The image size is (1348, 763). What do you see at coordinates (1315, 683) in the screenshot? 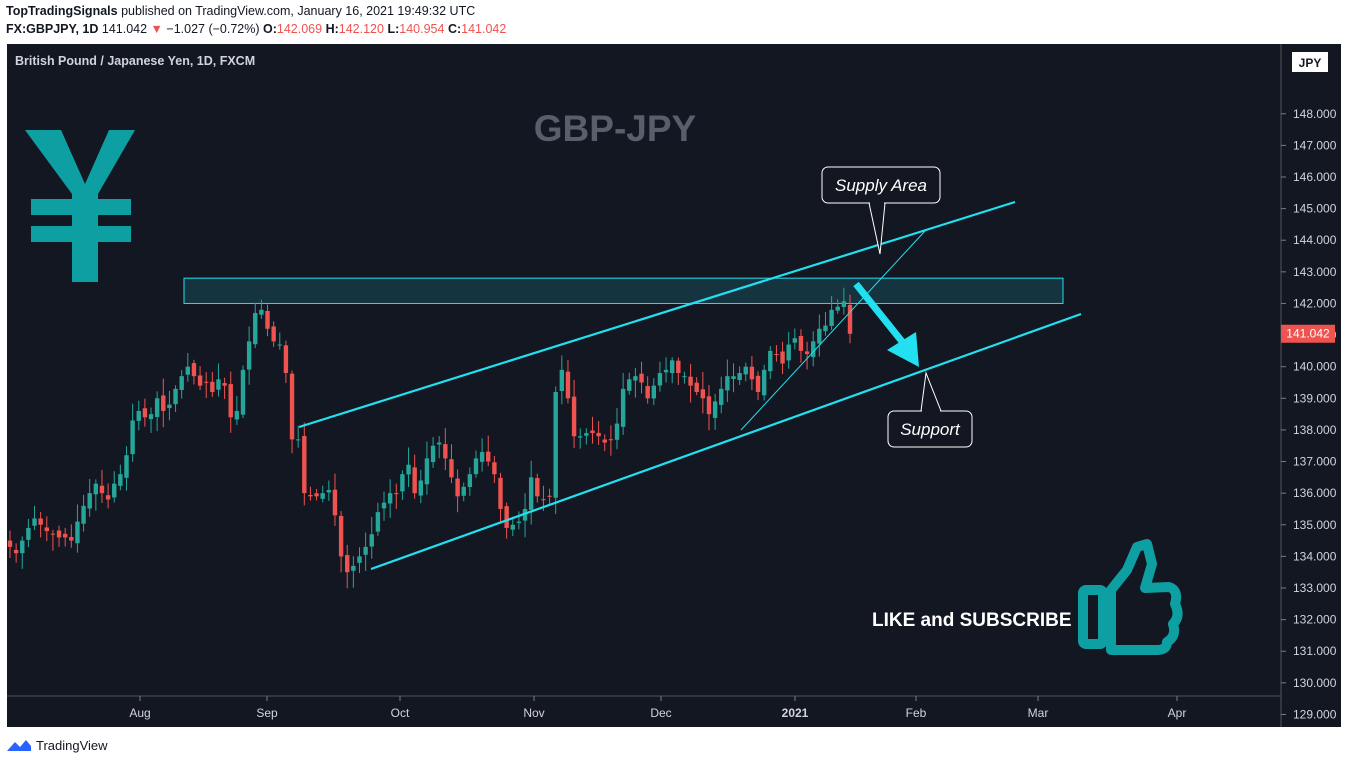
I see `y-tick-label: 130.000` at bounding box center [1315, 683].